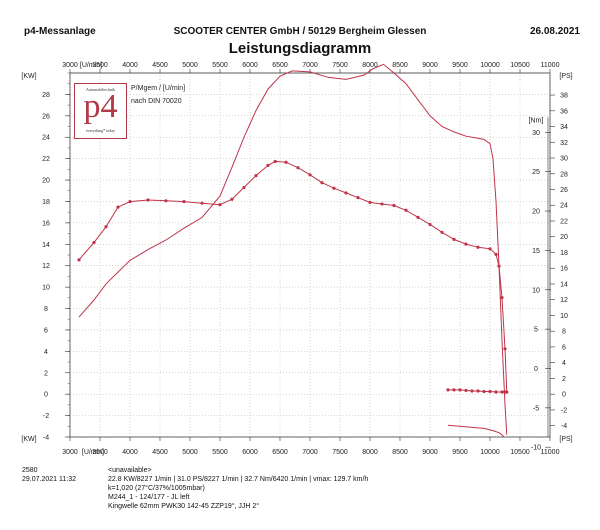 The image size is (600, 530). Describe the element at coordinates (310, 65) in the screenshot. I see `x-tick-label-top: 7000` at that location.